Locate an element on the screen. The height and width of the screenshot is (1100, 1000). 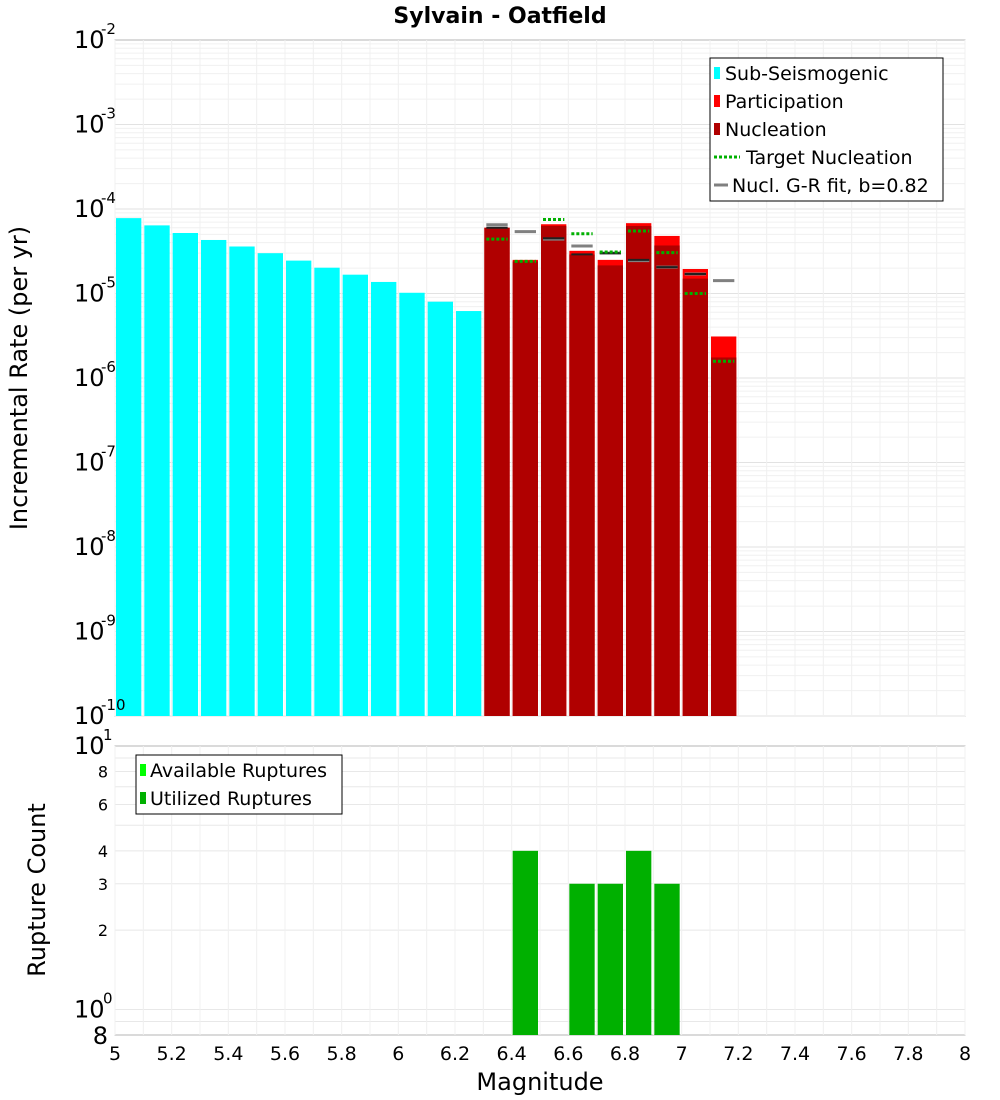
count-y-tick-exponent: 0 is located at coordinates (108, 998).